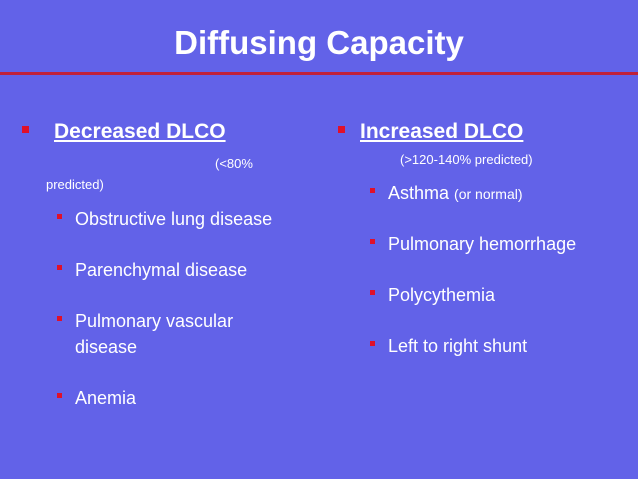 This screenshot has height=479, width=638. What do you see at coordinates (174, 219) in the screenshot?
I see `left-item: Obstructive lung disease` at bounding box center [174, 219].